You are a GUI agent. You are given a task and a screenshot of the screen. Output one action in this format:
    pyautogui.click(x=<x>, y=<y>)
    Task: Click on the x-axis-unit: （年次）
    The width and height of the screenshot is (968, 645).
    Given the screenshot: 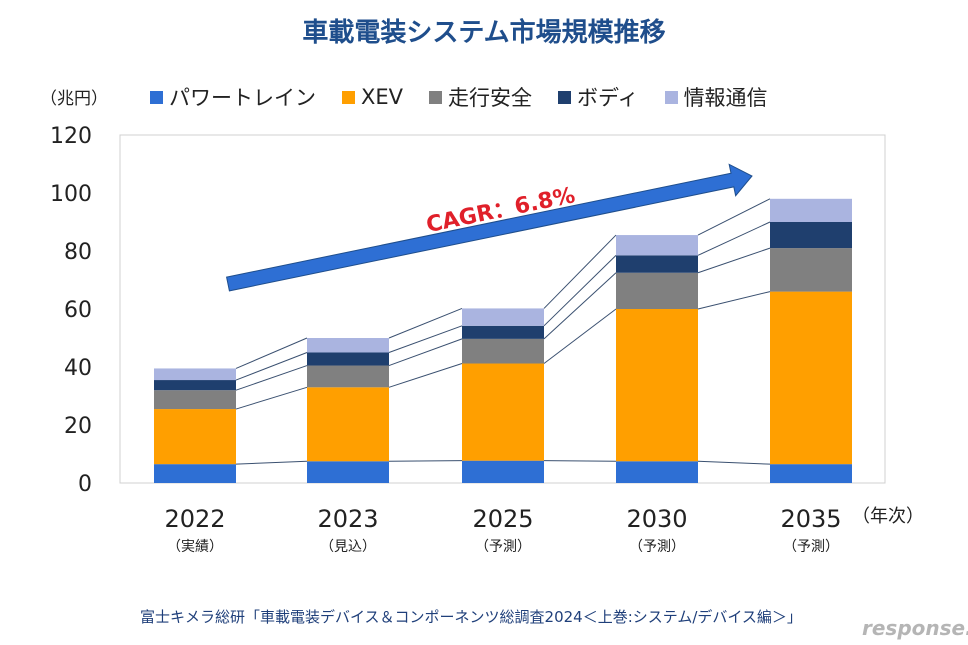 What is the action you would take?
    pyautogui.click(x=888, y=516)
    